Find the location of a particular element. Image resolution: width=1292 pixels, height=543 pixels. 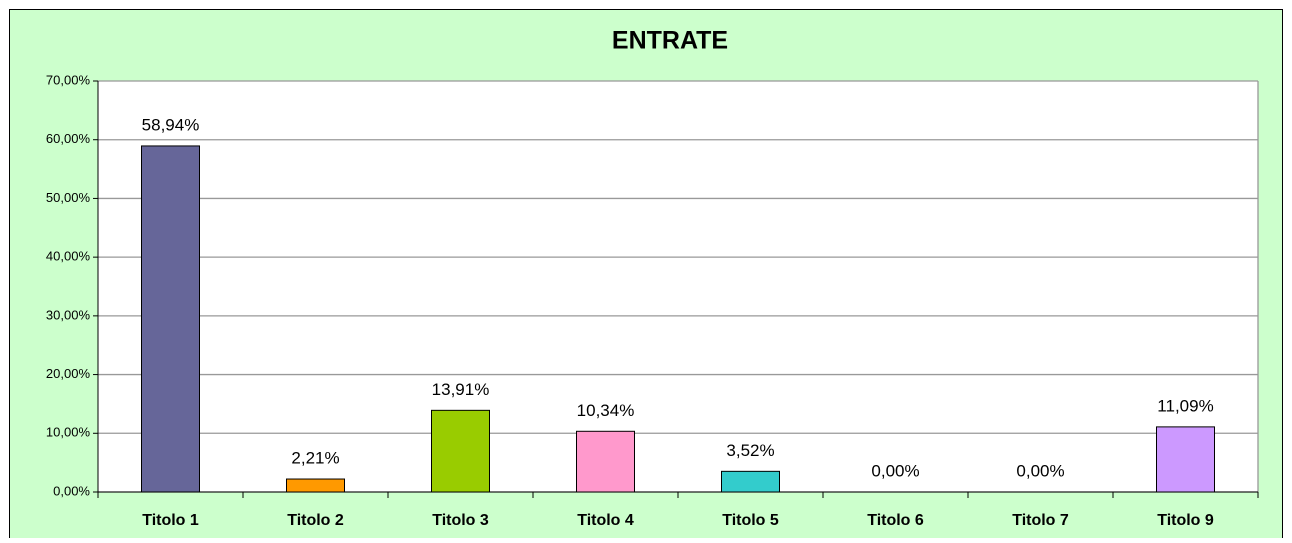

y-tick-label: 50,00% is located at coordinates (68, 197).